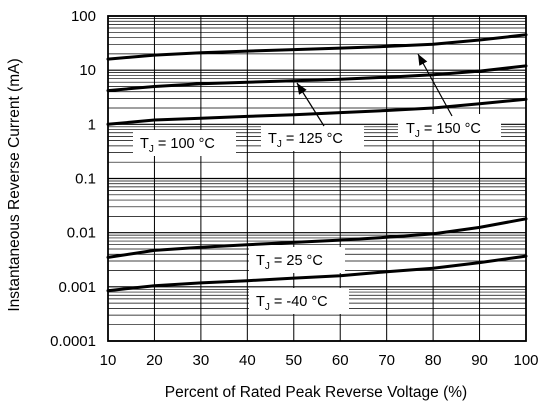 This screenshot has height=409, width=540. Describe the element at coordinates (340, 360) in the screenshot. I see `x-tick-label: 60` at that location.